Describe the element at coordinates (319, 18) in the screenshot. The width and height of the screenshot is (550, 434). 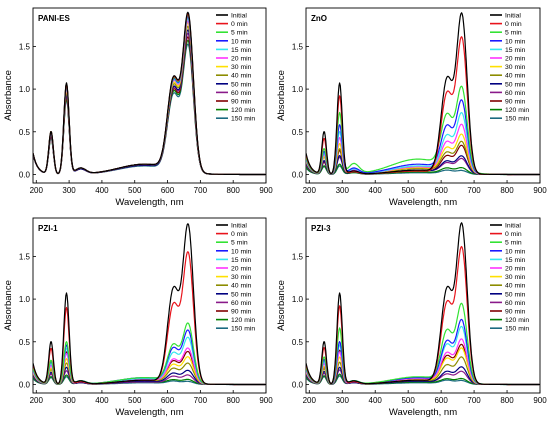
I see `panel-title: ZnO` at that location.